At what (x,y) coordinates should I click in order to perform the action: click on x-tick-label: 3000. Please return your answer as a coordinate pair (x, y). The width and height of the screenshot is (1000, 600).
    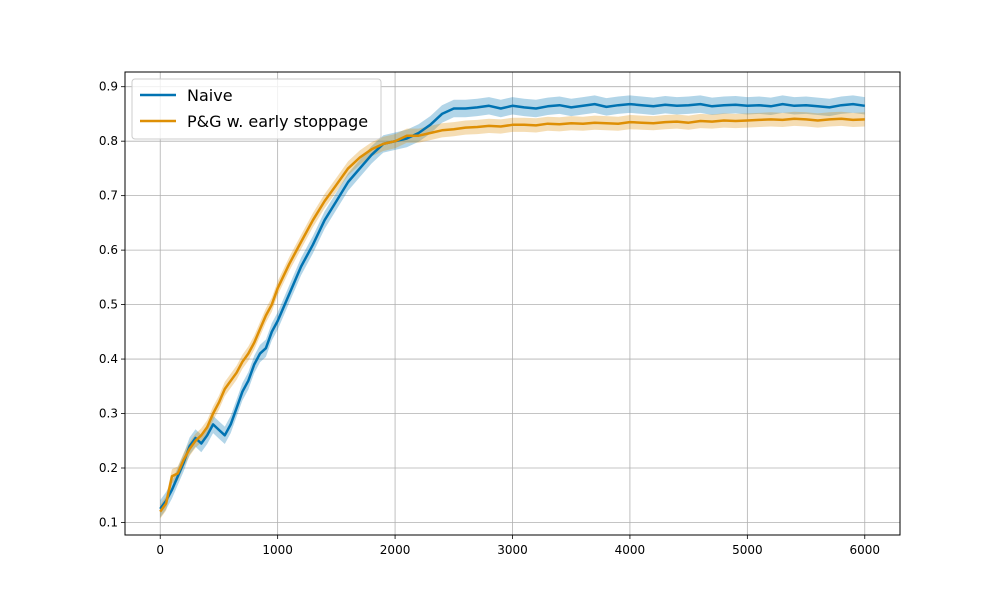
    Looking at the image, I should click on (512, 550).